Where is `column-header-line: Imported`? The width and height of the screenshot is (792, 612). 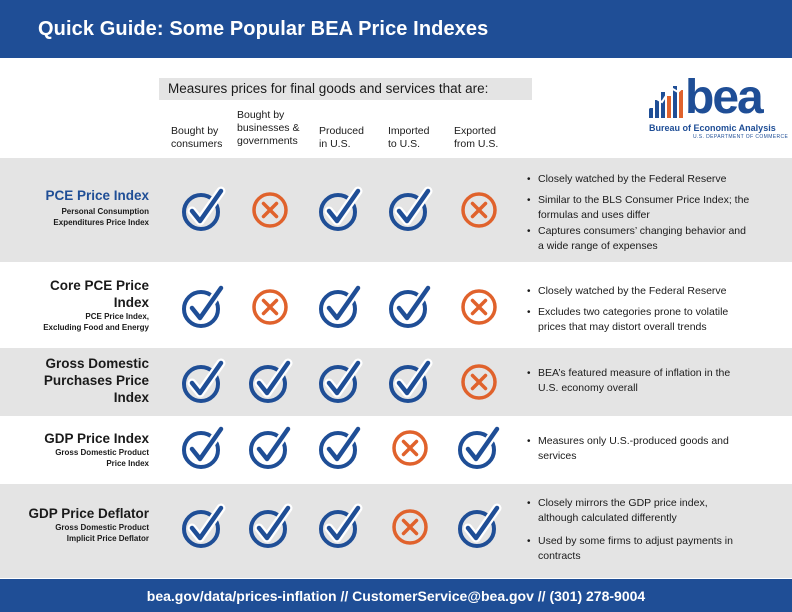 column-header-line: Imported is located at coordinates (409, 131).